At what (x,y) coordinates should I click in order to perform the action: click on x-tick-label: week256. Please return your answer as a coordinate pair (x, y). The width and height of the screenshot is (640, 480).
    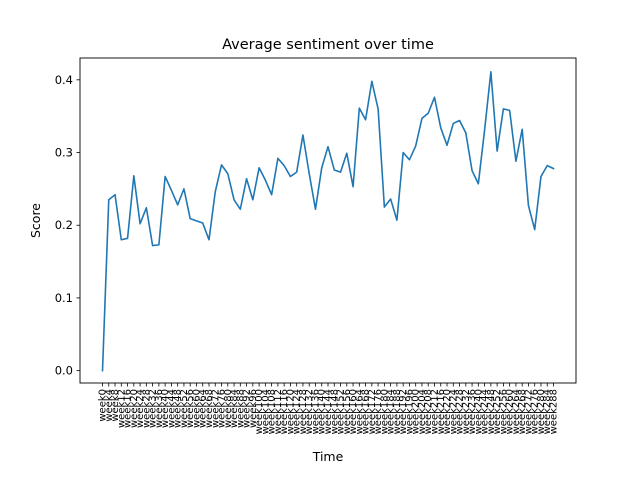
    Looking at the image, I should click on (503, 411).